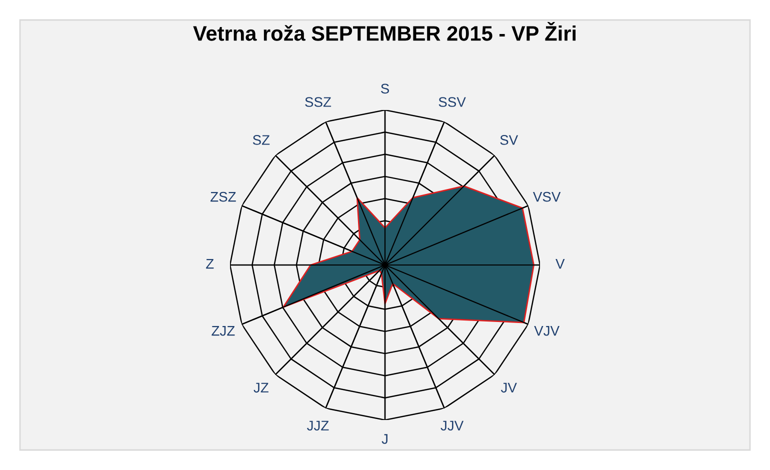 Image resolution: width=770 pixels, height=470 pixels. What do you see at coordinates (384, 31) in the screenshot?
I see `chart-title: Vetrna roža SEPTEMBER 2015 - VP Žiri` at bounding box center [384, 31].